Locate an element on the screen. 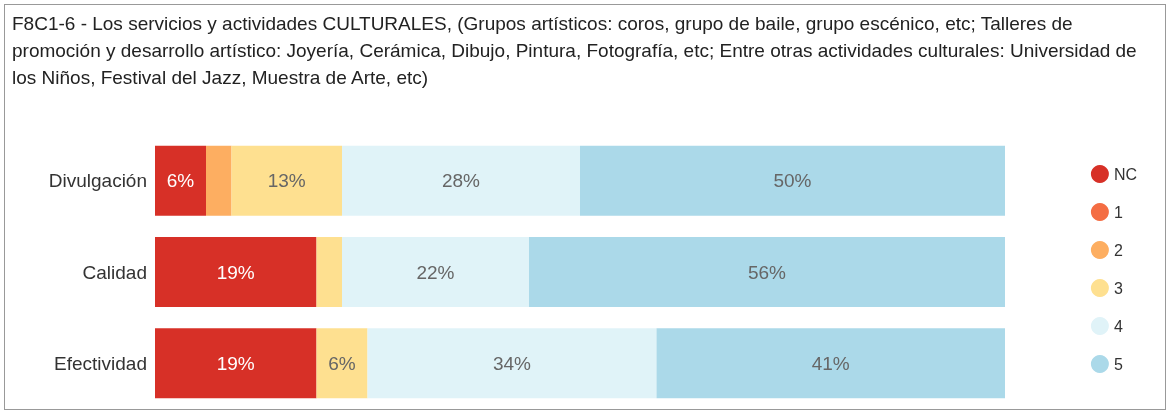 The image size is (1172, 414). y-tick-label: Efectividad is located at coordinates (100, 363).